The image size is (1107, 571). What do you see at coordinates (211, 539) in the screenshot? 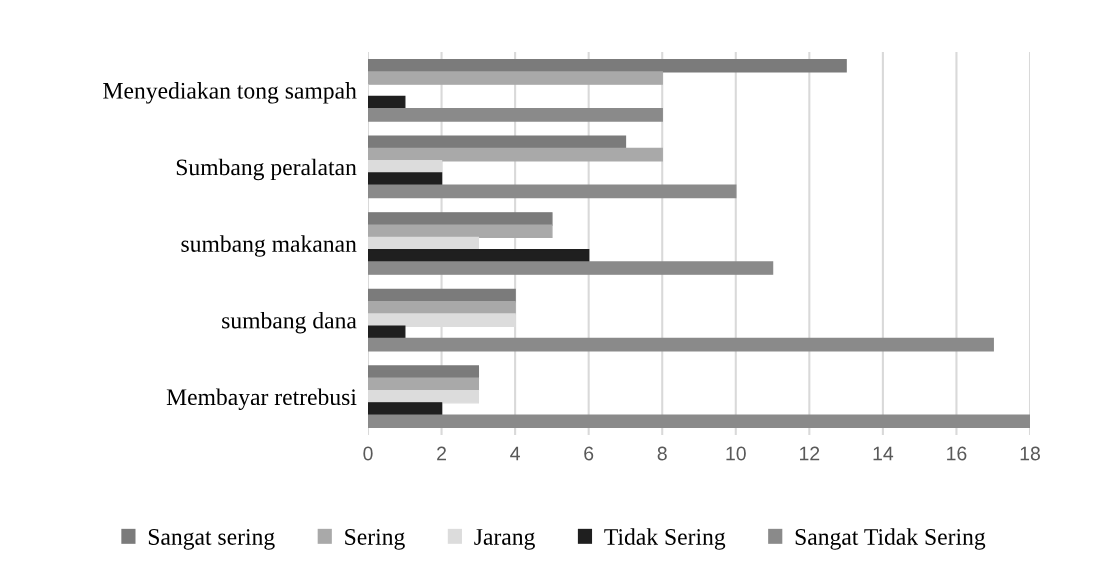
I see `legend-label: Sangat sering` at bounding box center [211, 539].